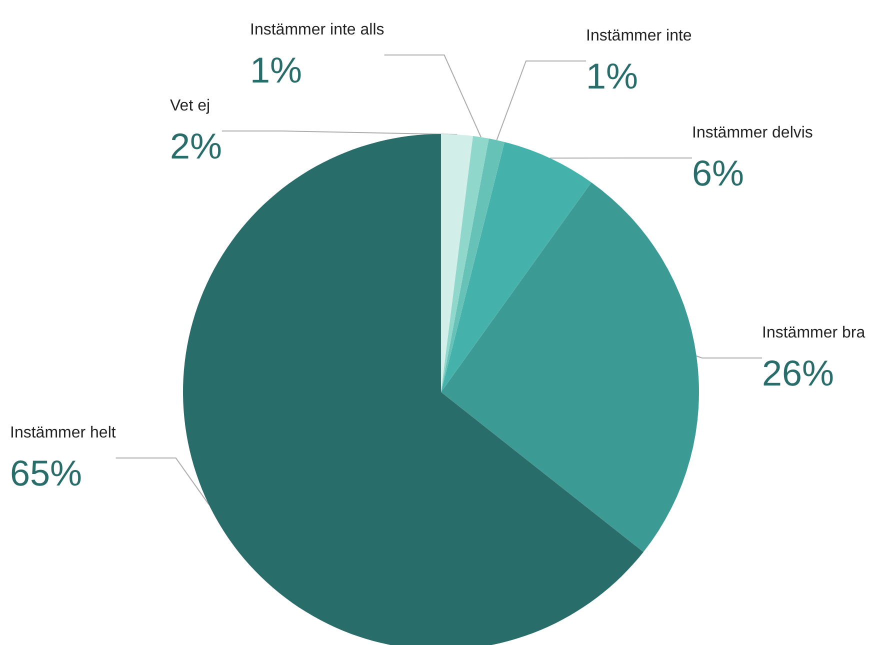  I want to click on slice-label: Vet ej, so click(190, 106).